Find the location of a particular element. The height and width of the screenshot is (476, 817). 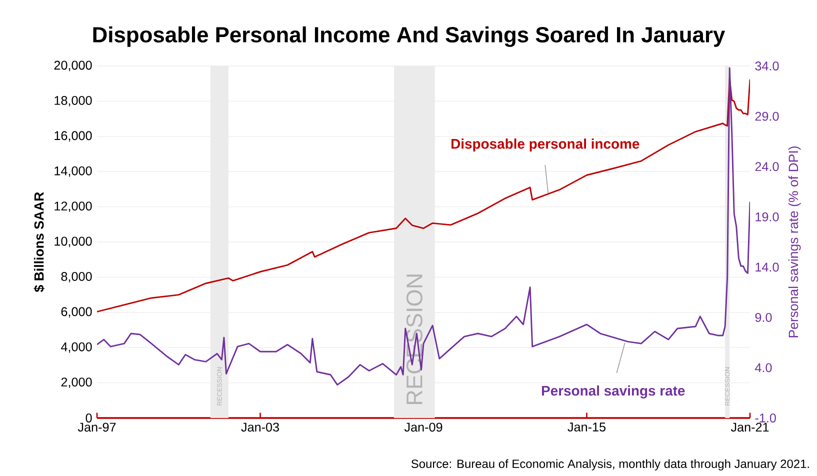

chart-title: Disposable Personal Income And Savings Soared In January is located at coordinates (409, 36).